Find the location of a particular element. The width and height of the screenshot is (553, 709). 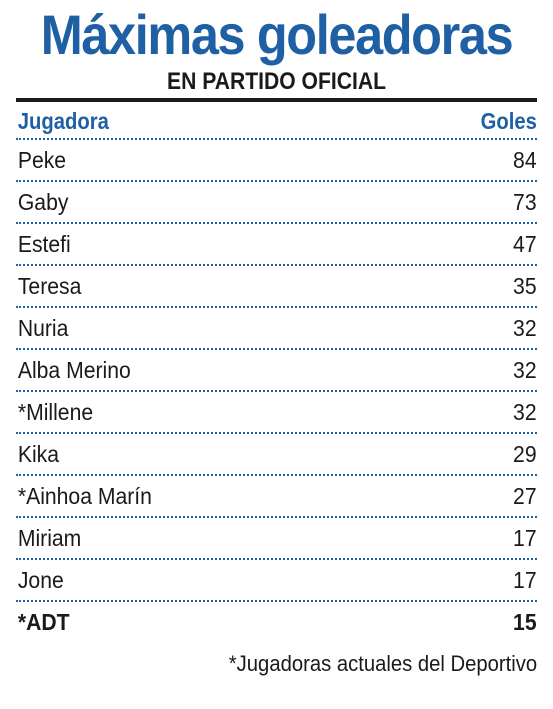

table-row: Estefi 47 is located at coordinates (276, 245).